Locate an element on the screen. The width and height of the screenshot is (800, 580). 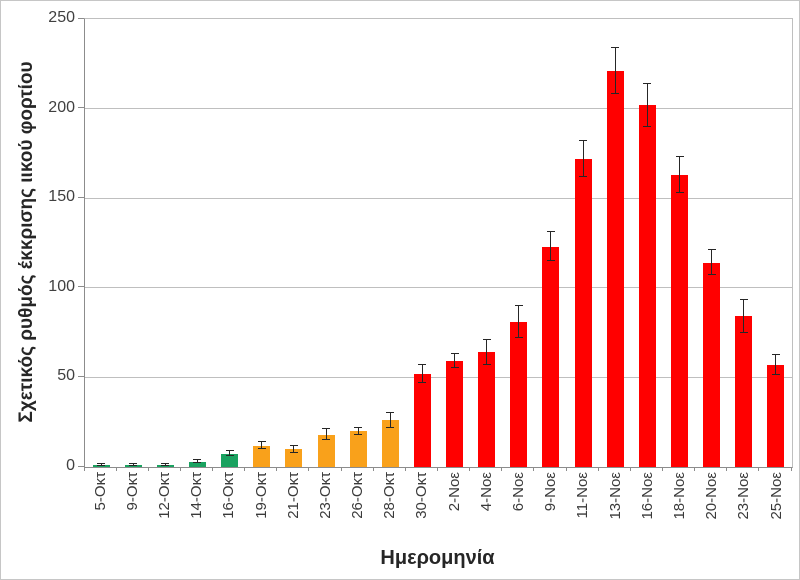
x-label-slot: 21-Οκτ is located at coordinates (293, 508).